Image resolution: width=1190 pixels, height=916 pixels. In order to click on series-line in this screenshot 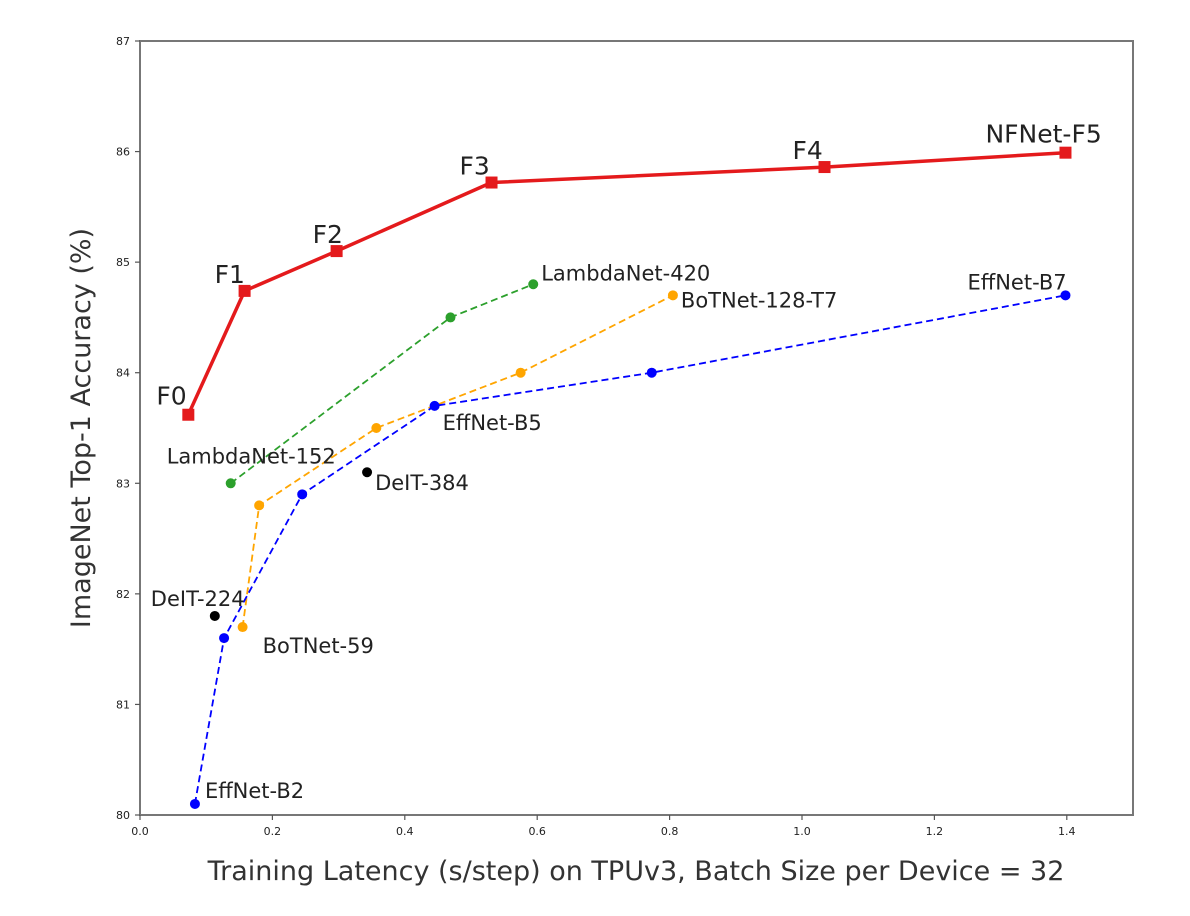, I will do `click(457, 461)`.